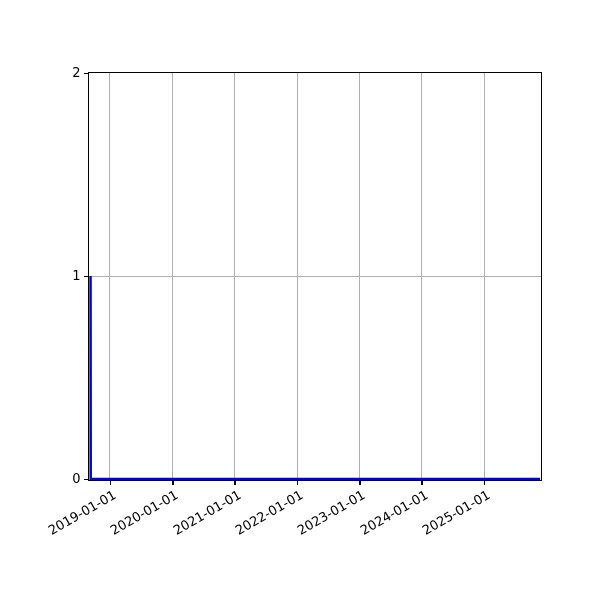  I want to click on x-tick-label: 2025-01-01, so click(457, 513).